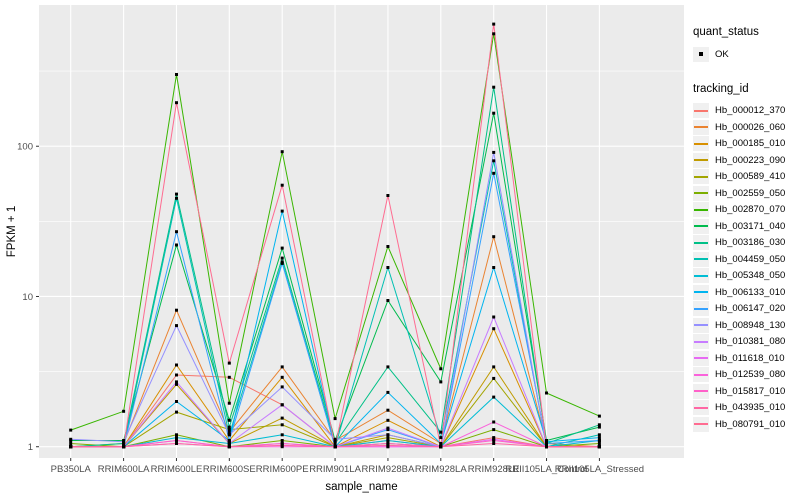 Image resolution: width=800 pixels, height=500 pixels. I want to click on legend-item-Hb_080791_010: Hb_080791_010, so click(746, 424).